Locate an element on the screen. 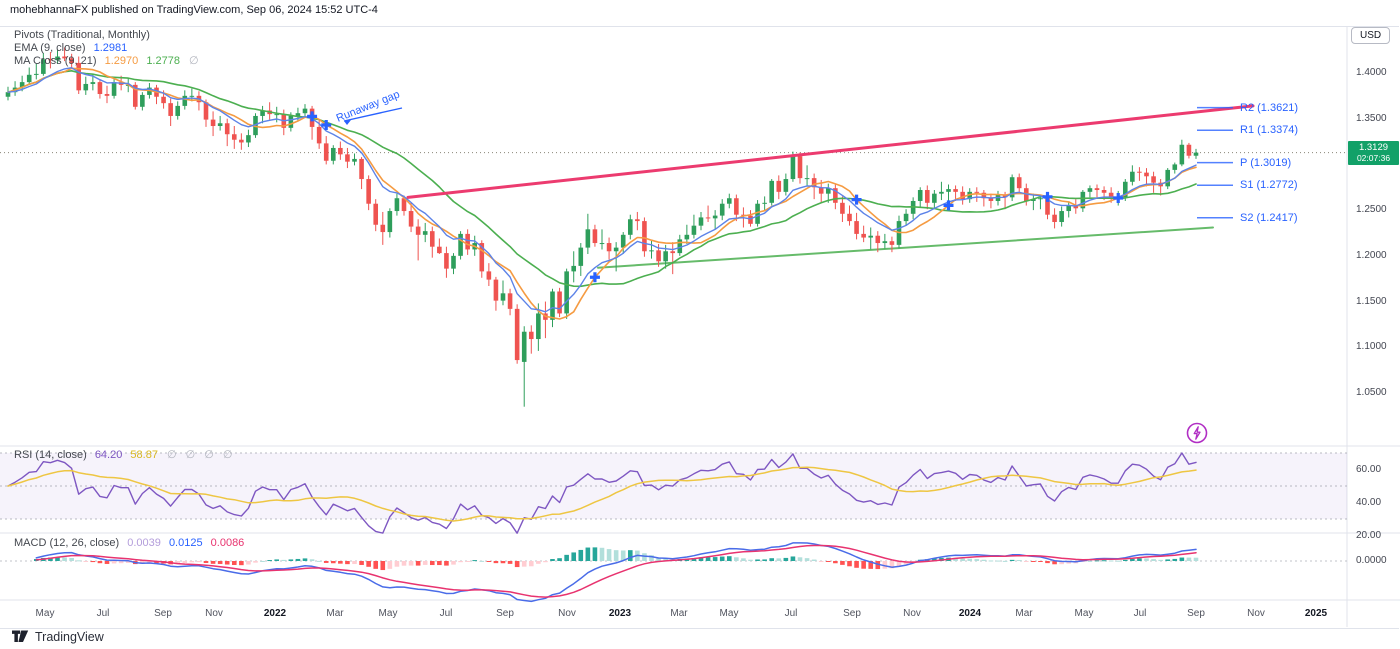 Image resolution: width=1400 pixels, height=649 pixels. price-tick: 1.4000 is located at coordinates (1371, 72).